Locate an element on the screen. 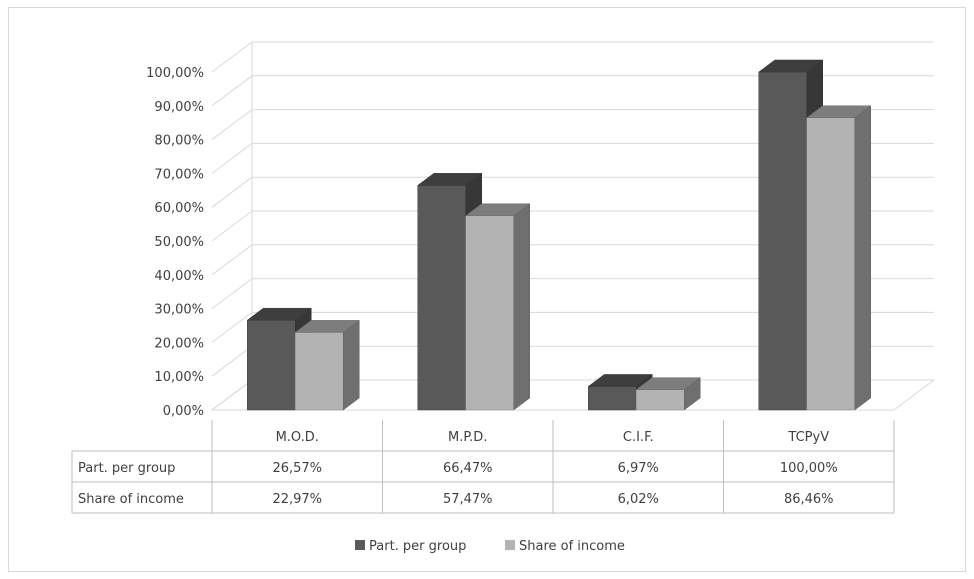 The width and height of the screenshot is (974, 579). data-label: 100,00% is located at coordinates (809, 468).